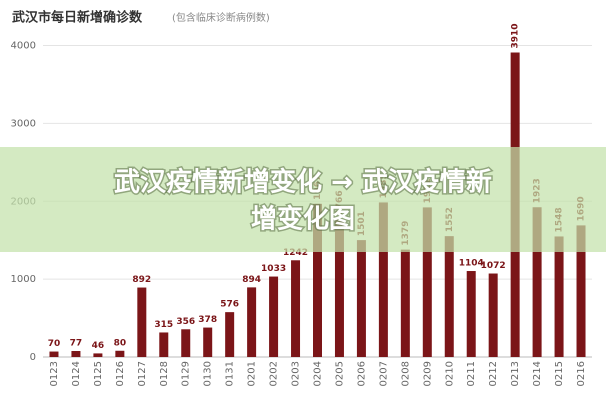 This screenshot has width=606, height=400. Describe the element at coordinates (296, 373) in the screenshot. I see `x-tick-label: 0203` at that location.